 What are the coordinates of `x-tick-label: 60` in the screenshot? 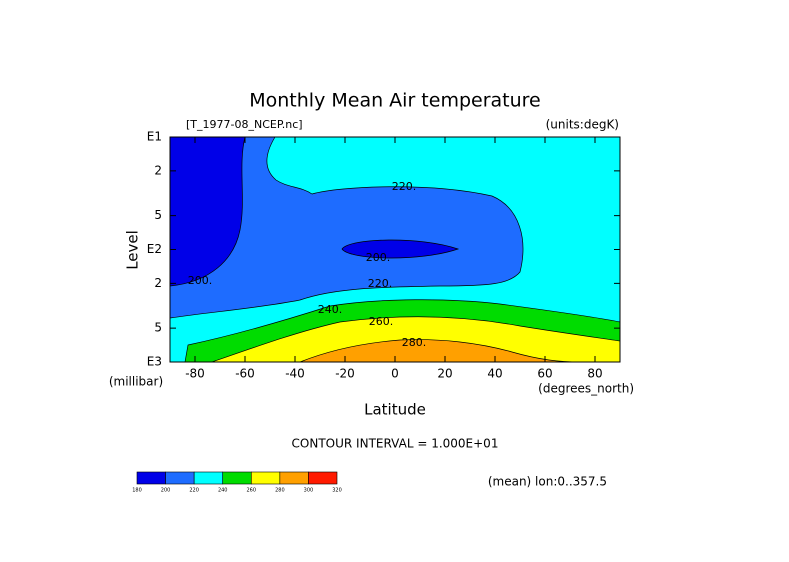 It's located at (544, 374).